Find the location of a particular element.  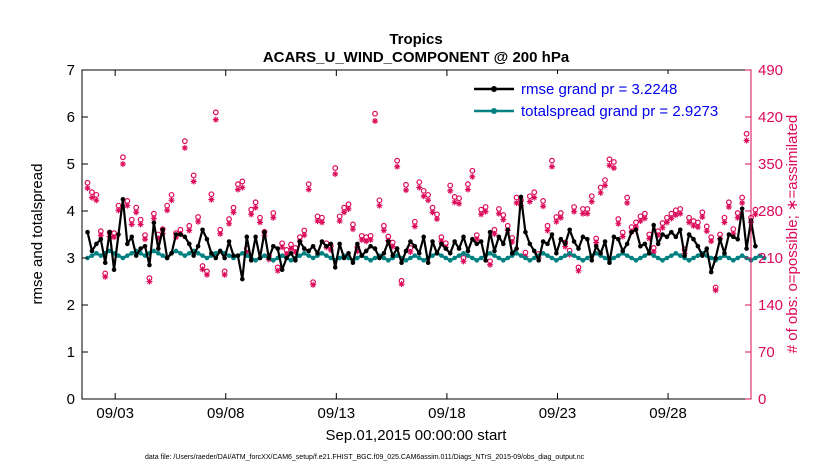

x-tick-label: 09/03 is located at coordinates (115, 413).